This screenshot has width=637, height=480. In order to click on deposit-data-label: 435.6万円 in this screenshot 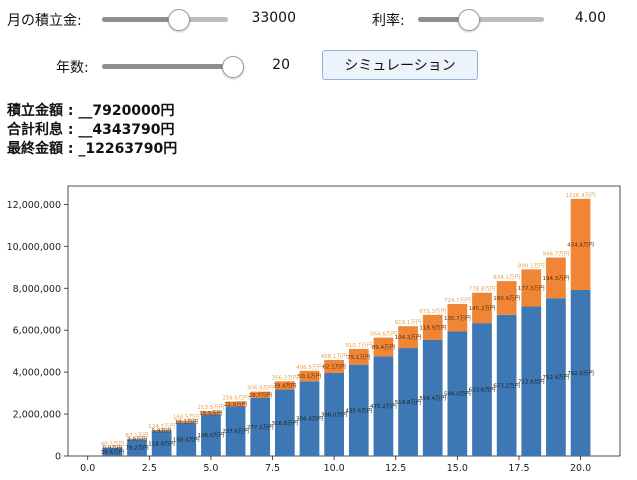, I will do `click(358, 410)`.